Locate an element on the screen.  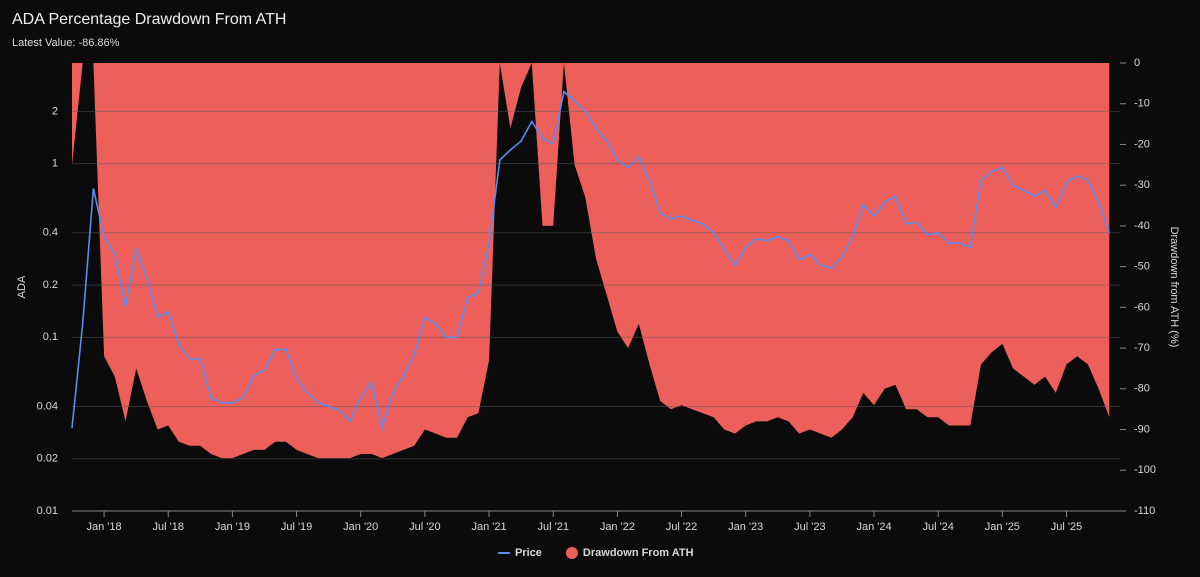
legend-marker is located at coordinates (571, 553).